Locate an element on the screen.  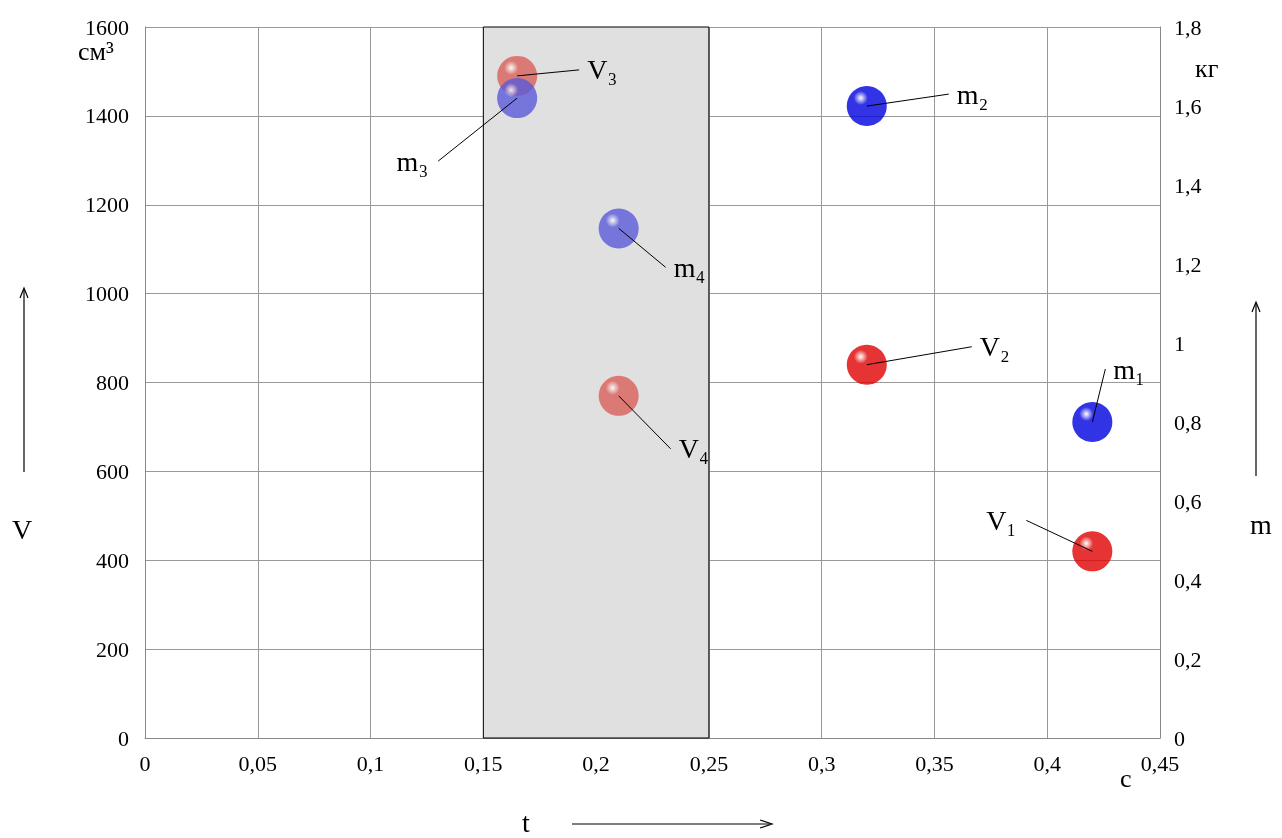
x-tick-label: 0 is located at coordinates (145, 763).